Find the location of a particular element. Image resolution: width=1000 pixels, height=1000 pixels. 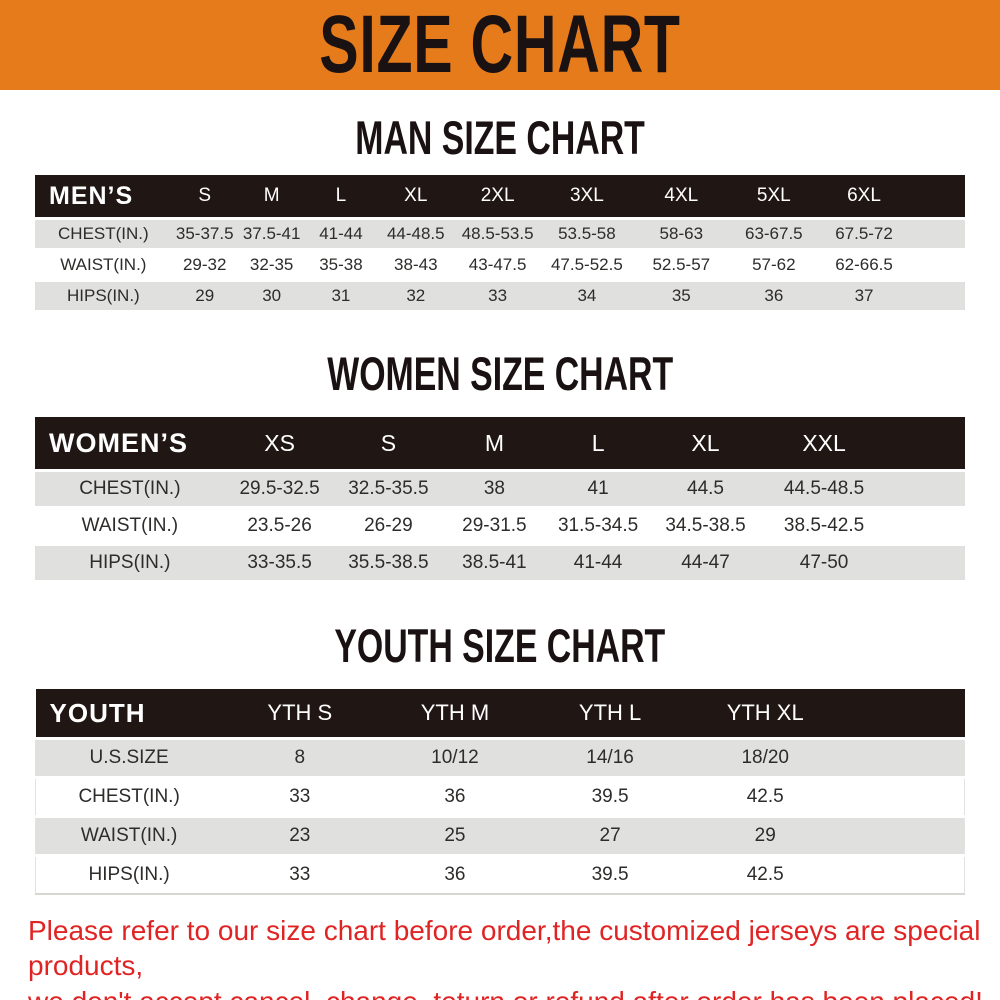

size-value-cell: 38.5-42.5 is located at coordinates (824, 525).